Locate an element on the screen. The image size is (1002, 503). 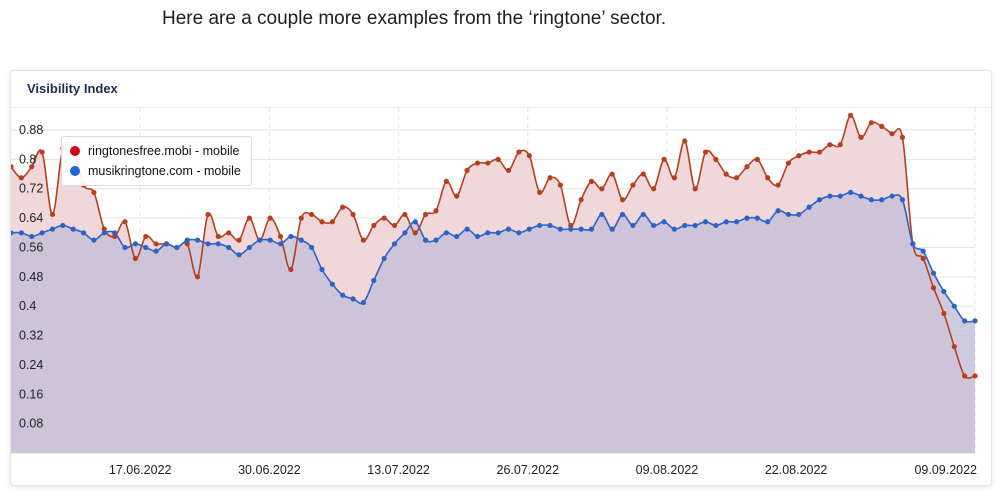
legend-item-musikringtone: musikringtone.com - mobile is located at coordinates (155, 171).